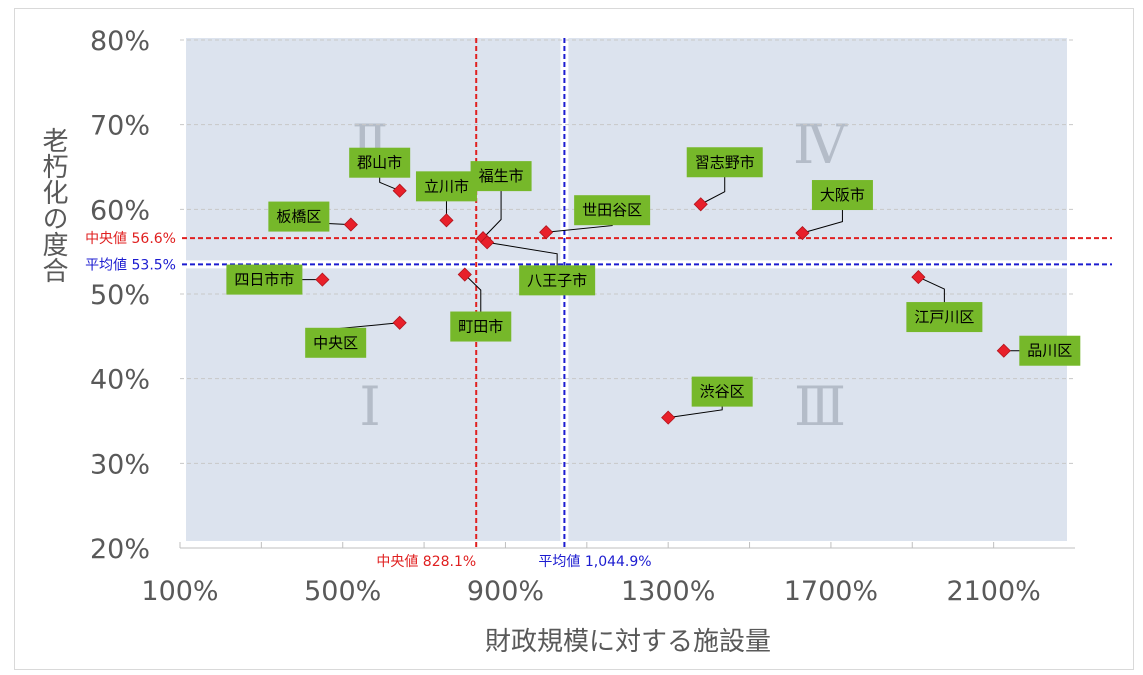 The height and width of the screenshot is (675, 1143). I want to click on point-label: 中央区, so click(335, 343).